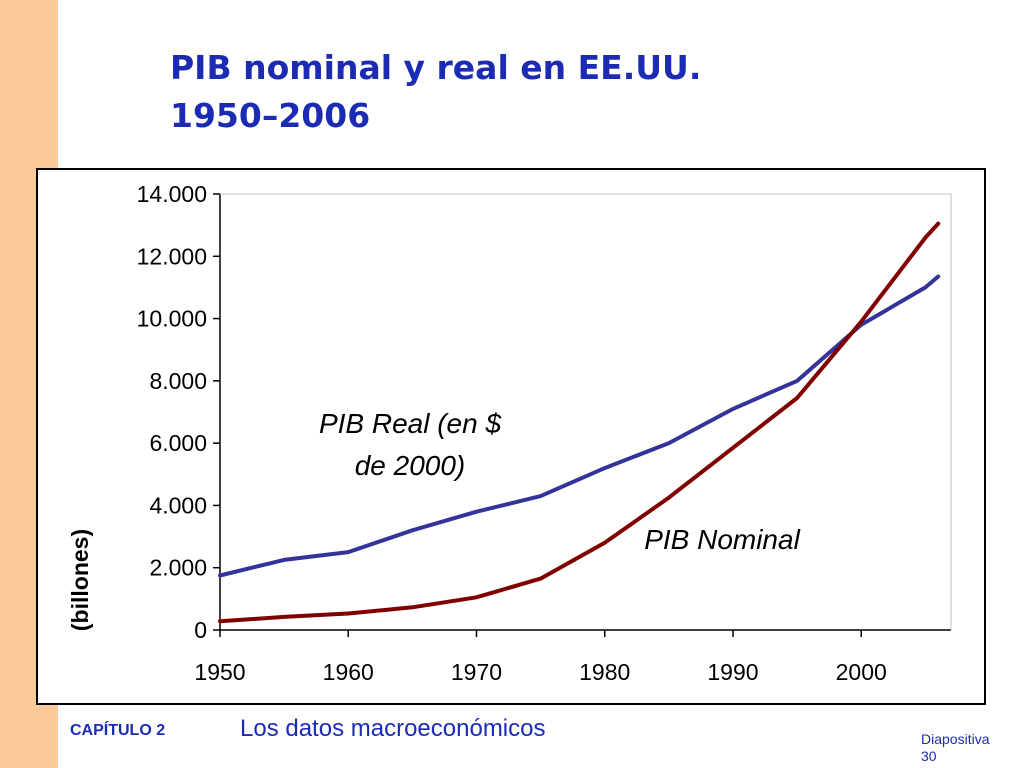  What do you see at coordinates (971, 748) in the screenshot?
I see `footer-slide-number: Diapositiva 30` at bounding box center [971, 748].